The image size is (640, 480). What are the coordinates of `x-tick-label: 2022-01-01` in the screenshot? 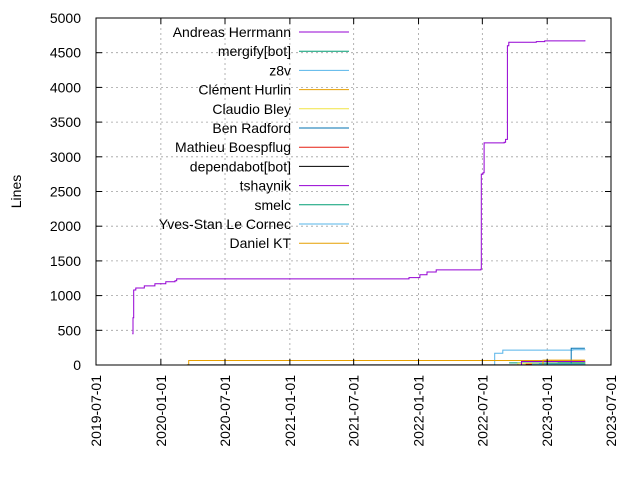 It's located at (419, 411).